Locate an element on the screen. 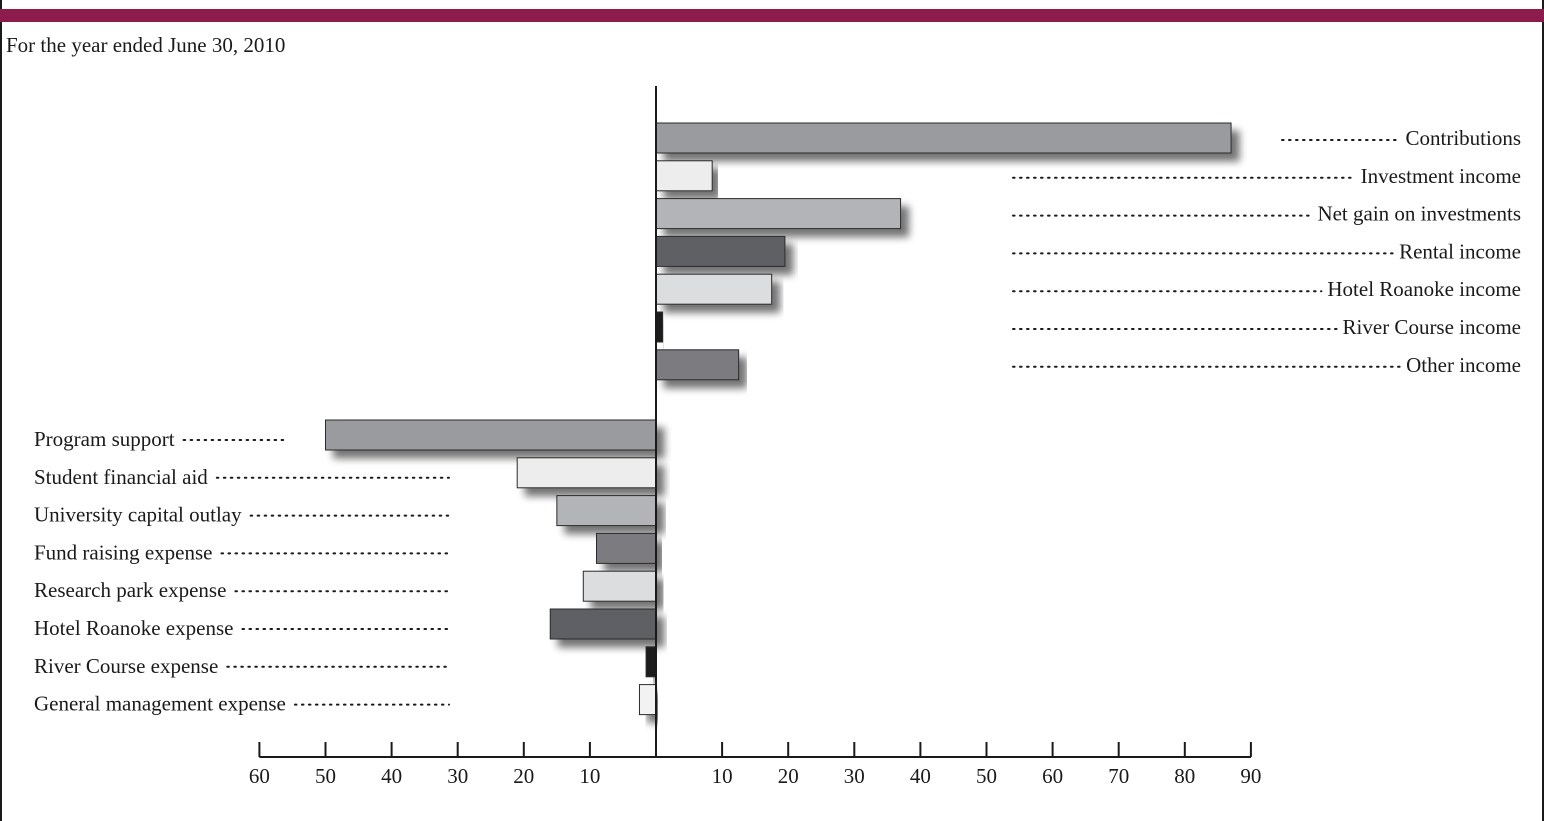 Image resolution: width=1544 pixels, height=821 pixels. label-investment-income: Investment income is located at coordinates (1441, 176).